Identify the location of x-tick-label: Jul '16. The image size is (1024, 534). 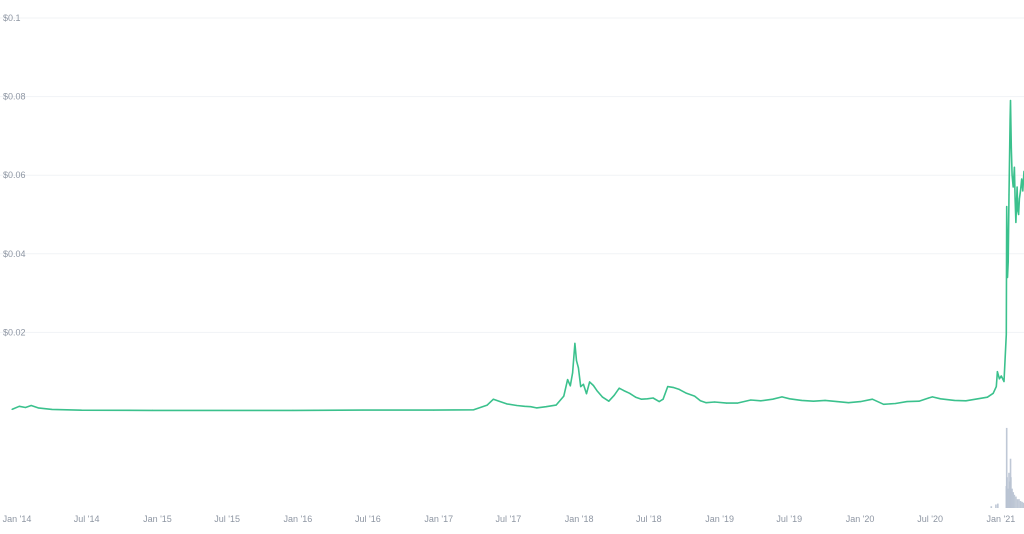
(368, 519).